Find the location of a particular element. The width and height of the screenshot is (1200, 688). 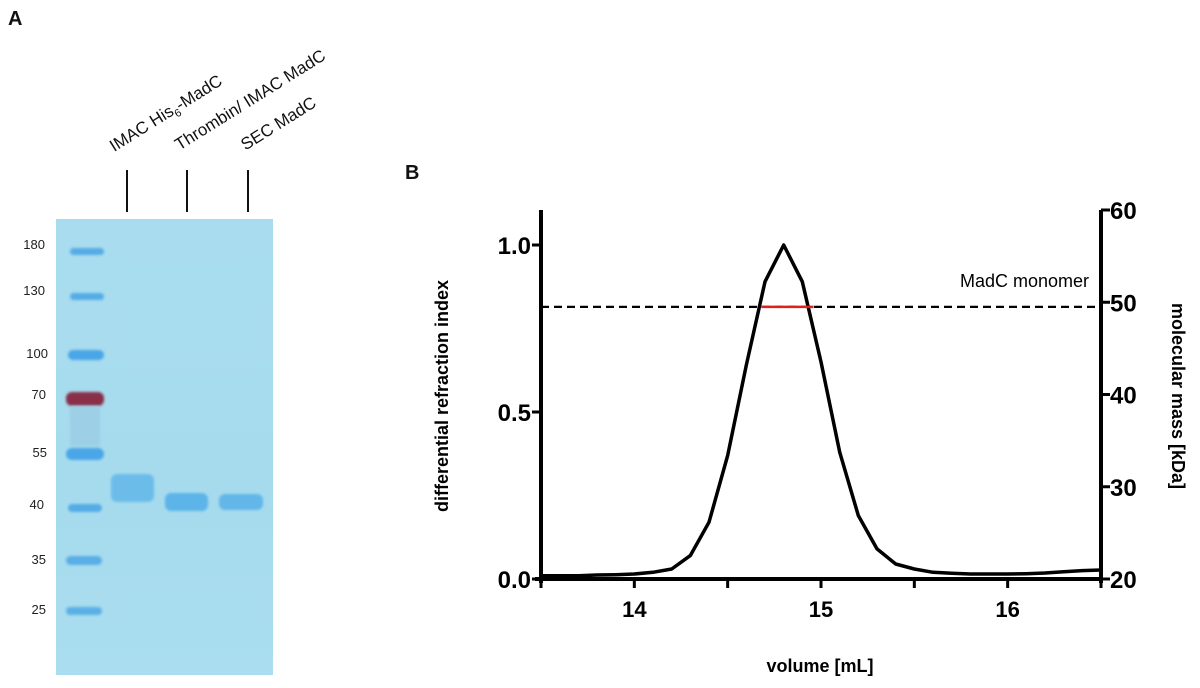

y2-tick-label: 60 is located at coordinates (1123, 211).